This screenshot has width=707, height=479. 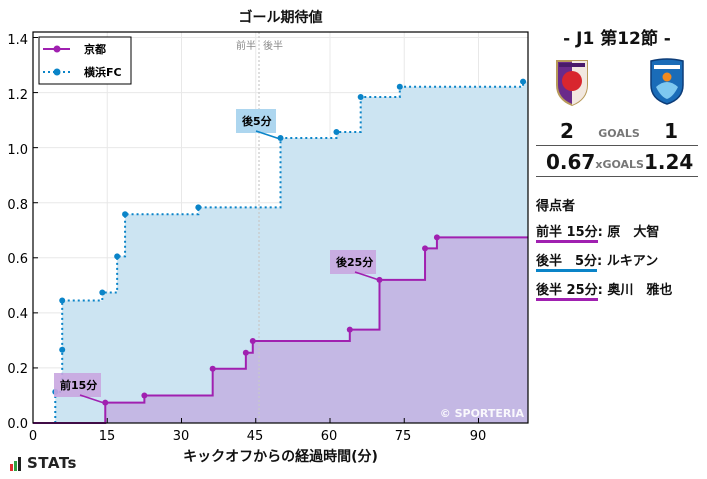 I want to click on svg-text: 後5分, so click(x=257, y=121).